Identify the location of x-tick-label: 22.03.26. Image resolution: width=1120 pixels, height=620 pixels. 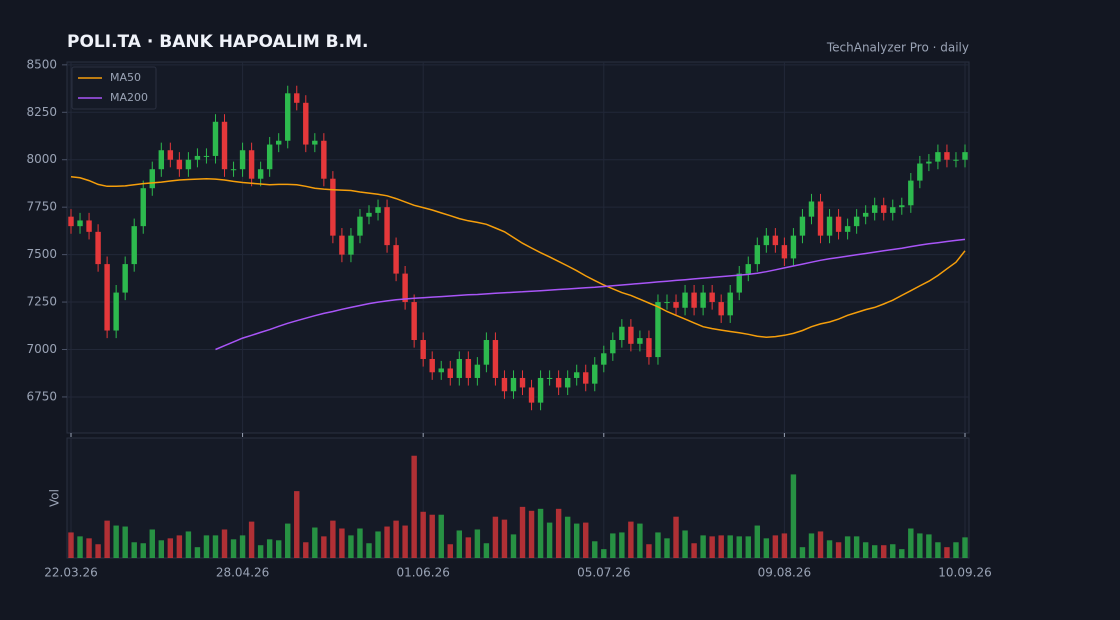
(70, 573).